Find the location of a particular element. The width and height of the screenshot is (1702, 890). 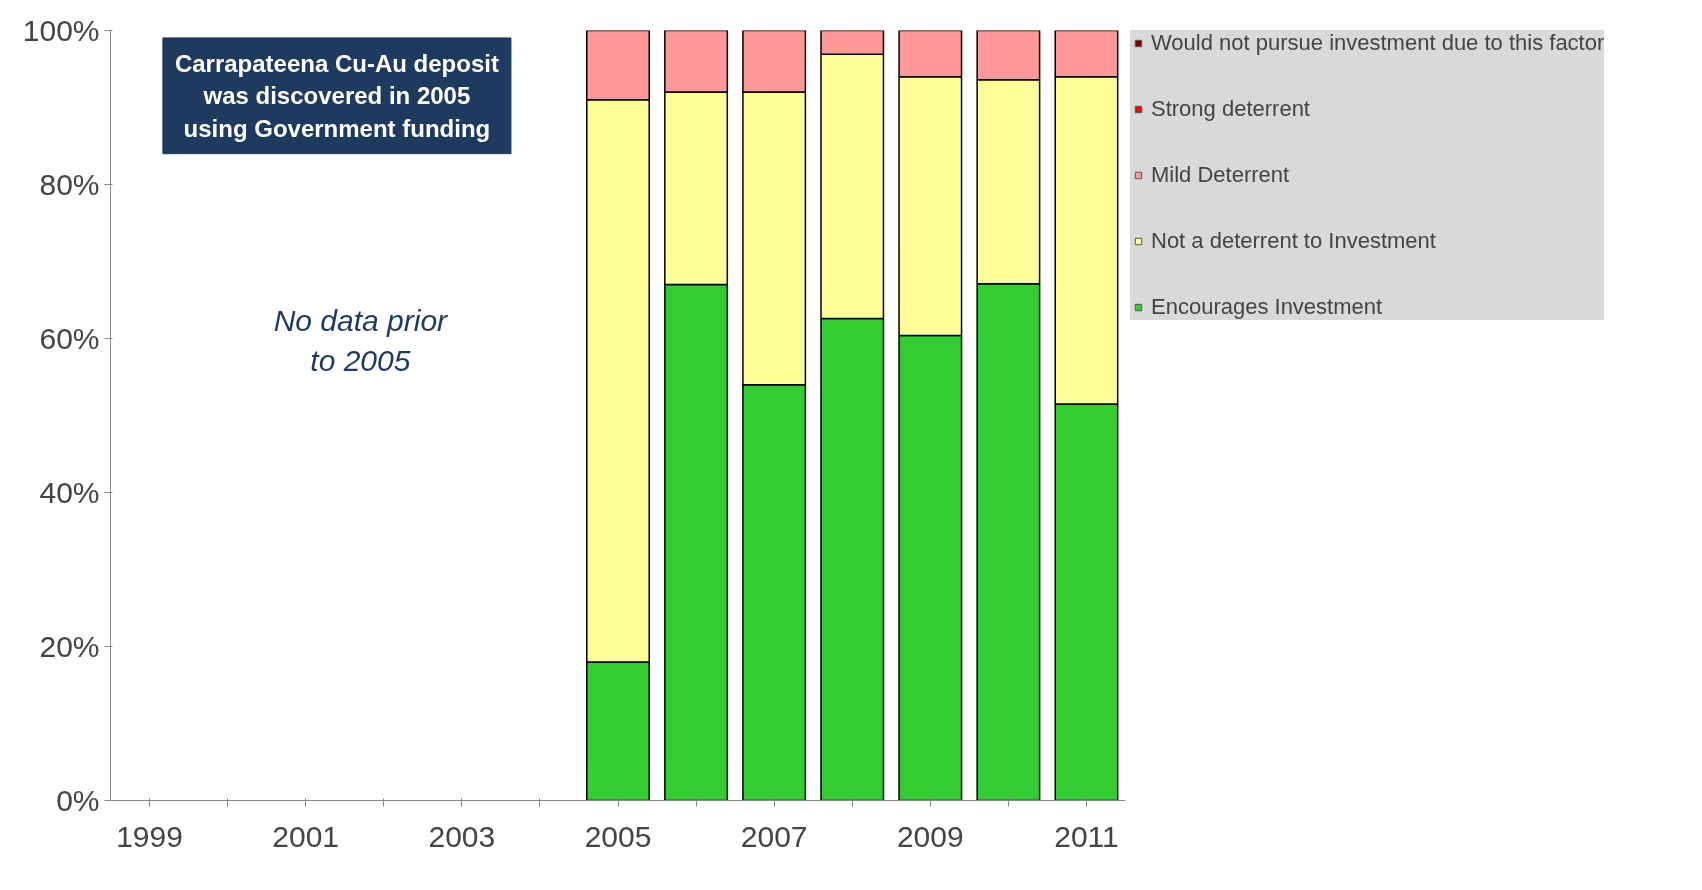

y-tick-label: 60% is located at coordinates (69, 338).